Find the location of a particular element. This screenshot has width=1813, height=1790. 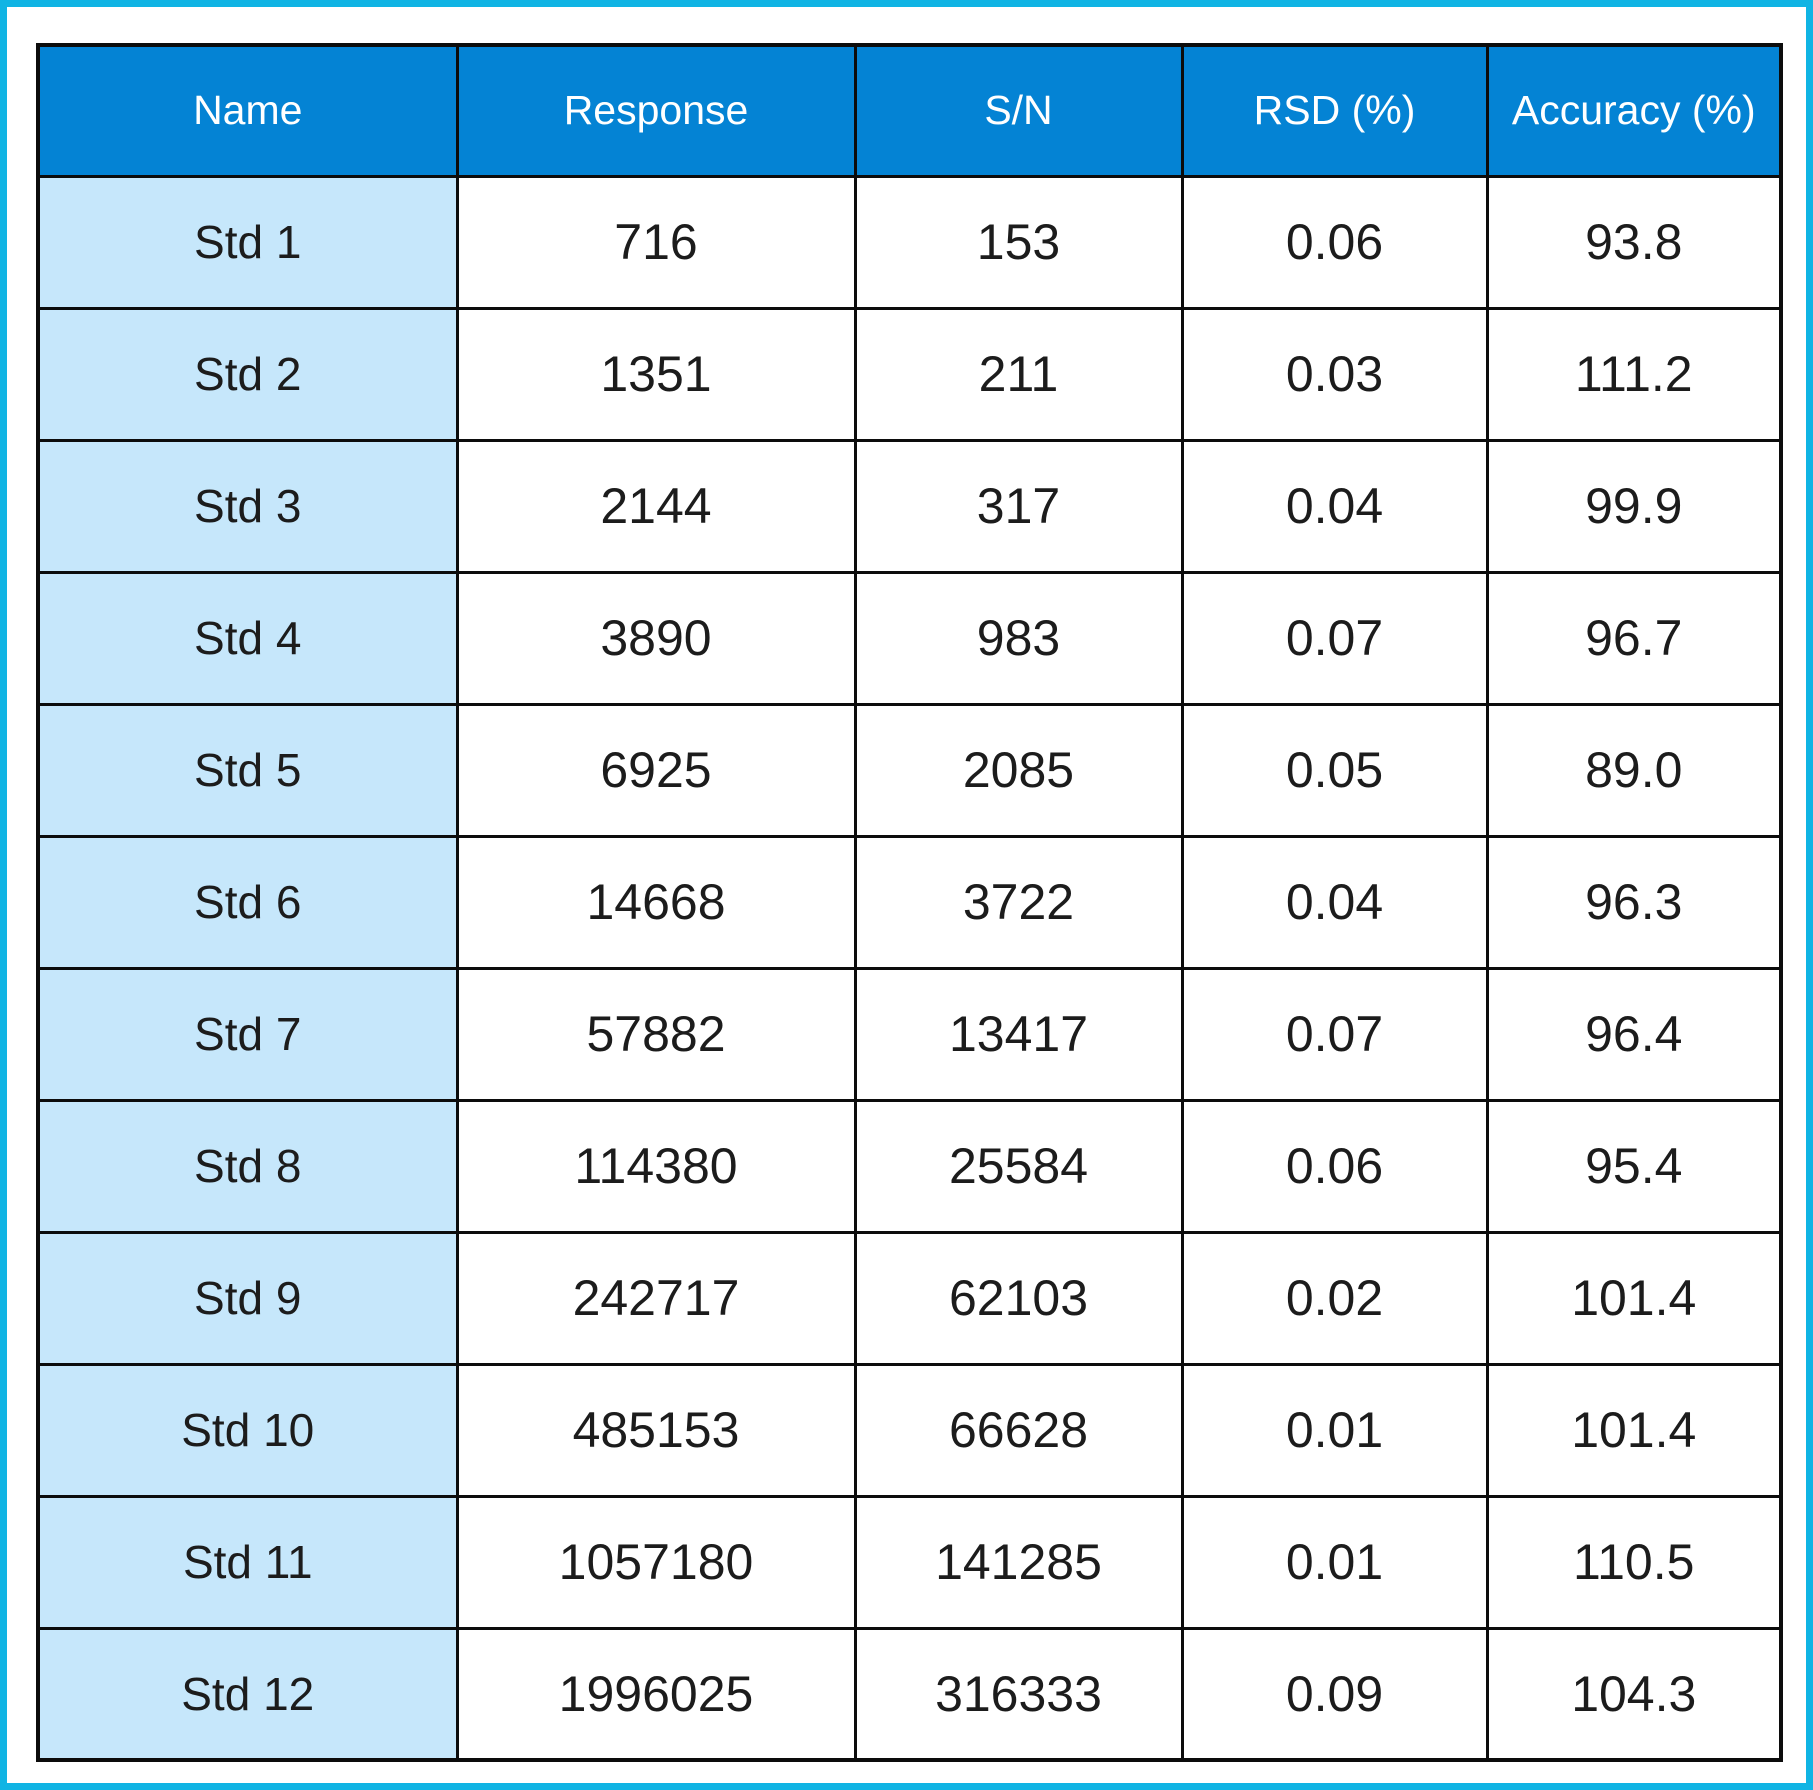

table-header: Name Response S/N RSD (%) Accuracy (%) is located at coordinates (909, 110).